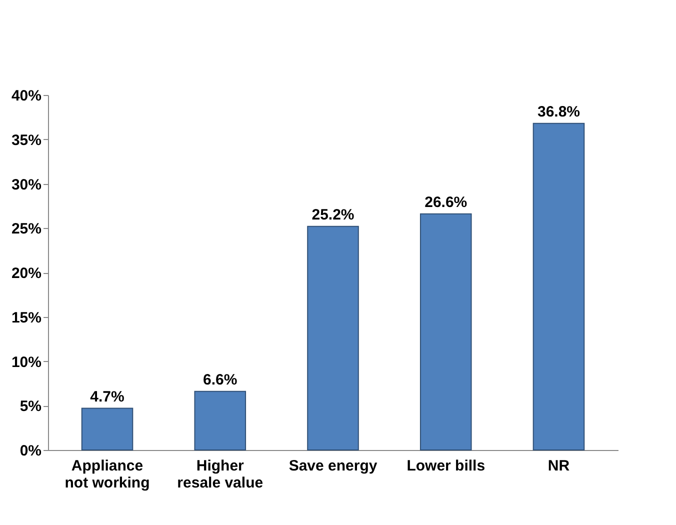 Image resolution: width=676 pixels, height=525 pixels. What do you see at coordinates (107, 397) in the screenshot?
I see `data-label: 4.7%` at bounding box center [107, 397].